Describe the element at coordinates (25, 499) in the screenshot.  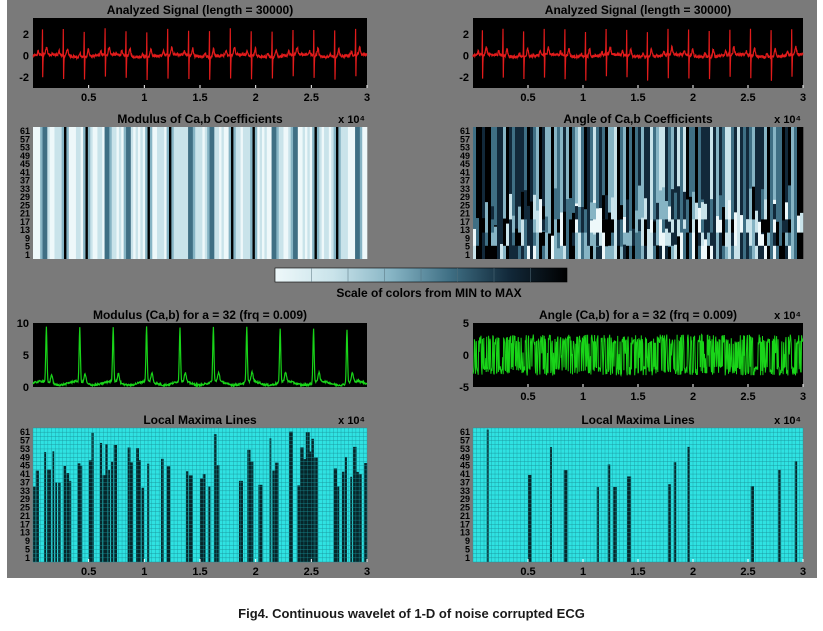
I see `lml_left-scale-label: 29` at that location.